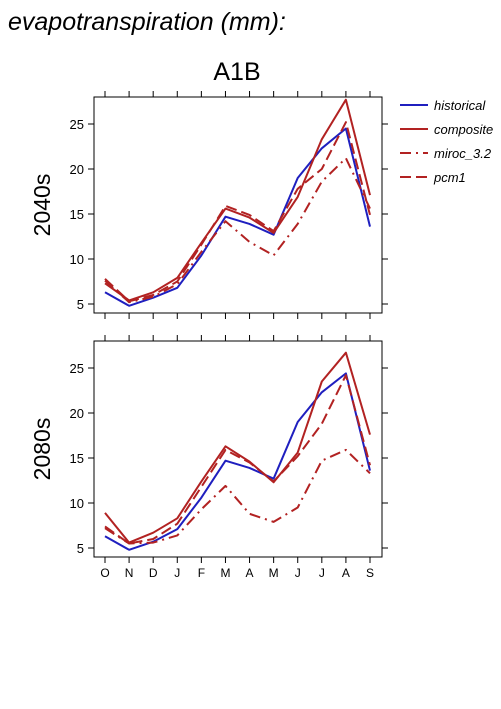 The width and height of the screenshot is (501, 709). I want to click on legend-entry: miroc_3.2, so click(446, 153).